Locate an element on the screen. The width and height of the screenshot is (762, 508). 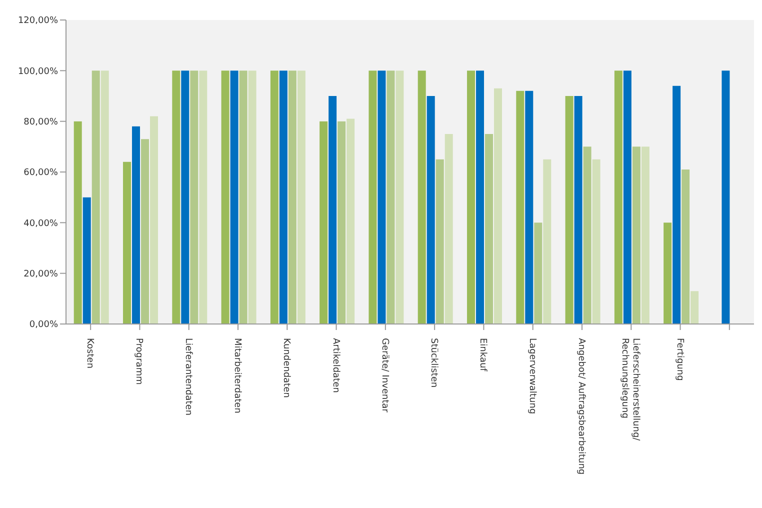
x-tick-label: Artikeldaten is located at coordinates (335, 365).